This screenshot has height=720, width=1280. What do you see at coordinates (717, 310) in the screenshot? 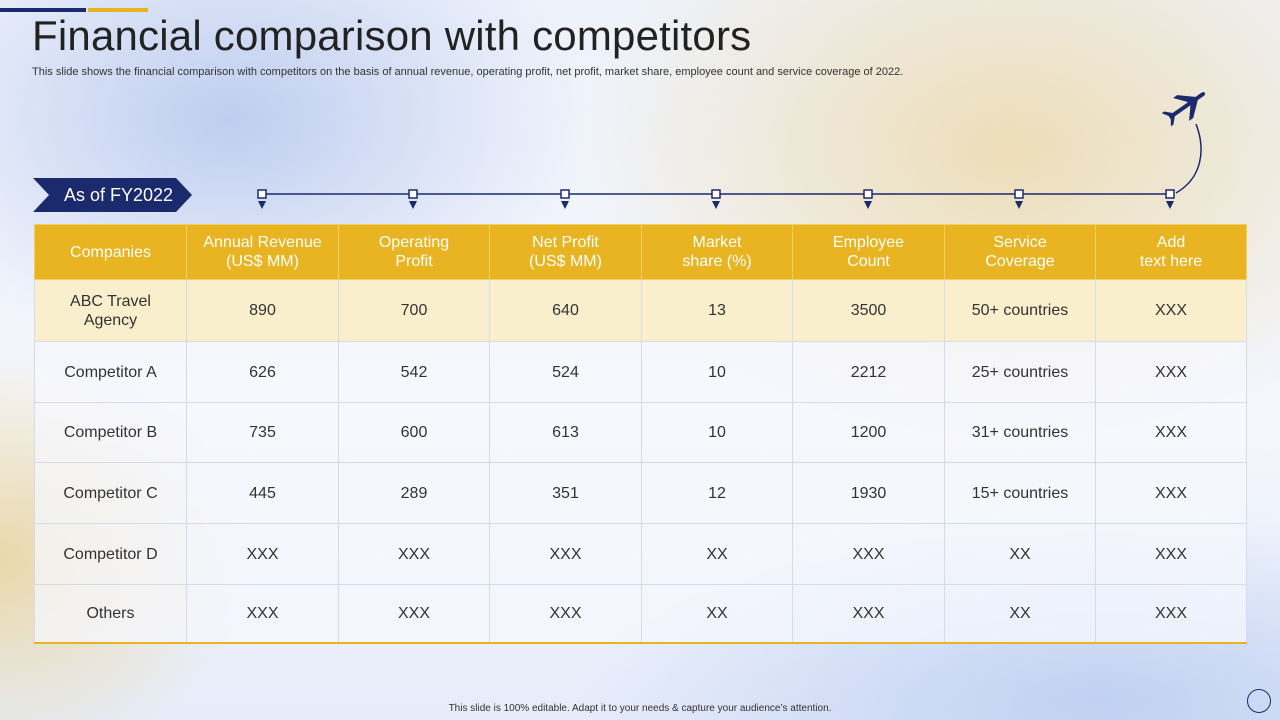
I see `table-cell: 13` at bounding box center [717, 310].